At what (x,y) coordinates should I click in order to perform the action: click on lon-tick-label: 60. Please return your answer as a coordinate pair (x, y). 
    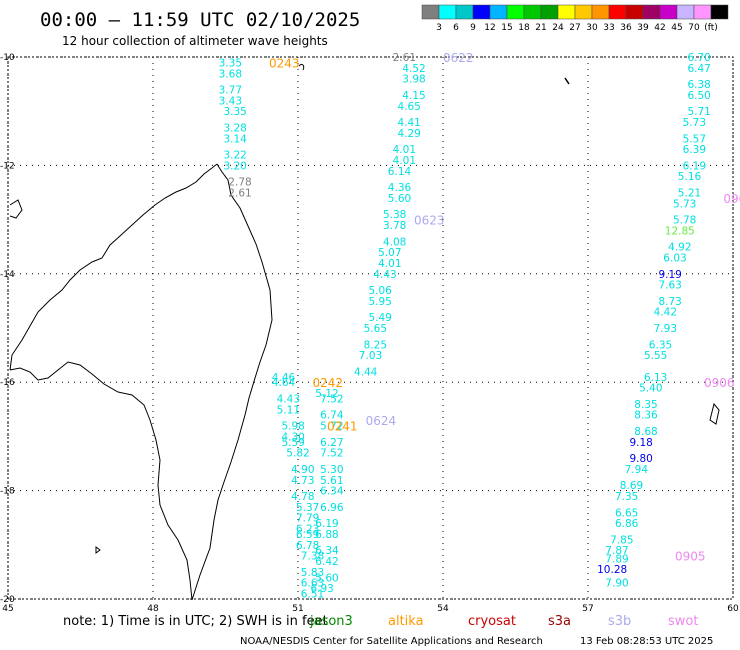
    Looking at the image, I should click on (733, 609).